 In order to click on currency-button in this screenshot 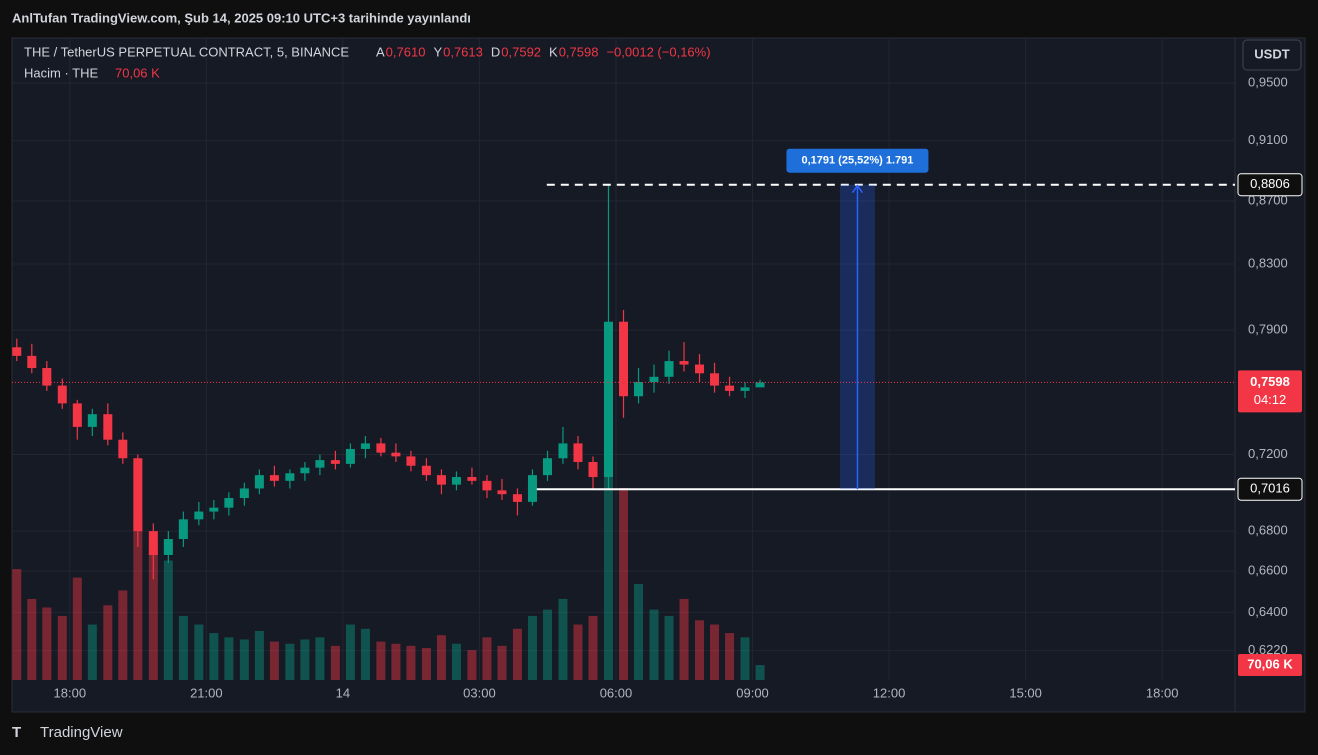, I will do `click(1272, 55)`.